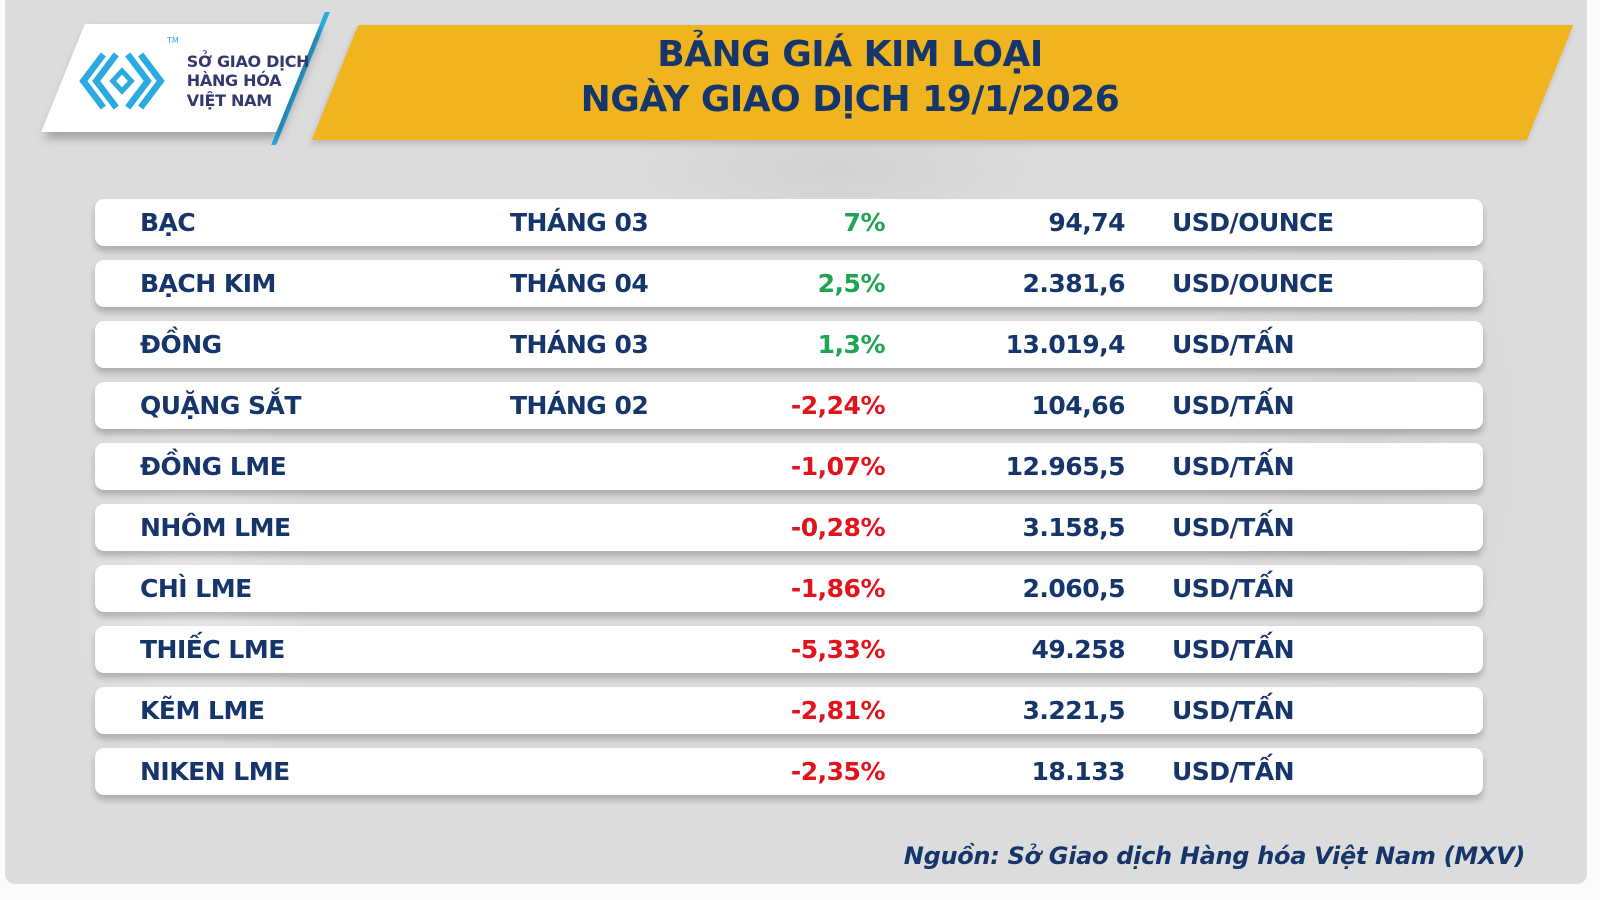 This screenshot has height=900, width=1600. I want to click on cell-price: 49.258, so click(1078, 649).